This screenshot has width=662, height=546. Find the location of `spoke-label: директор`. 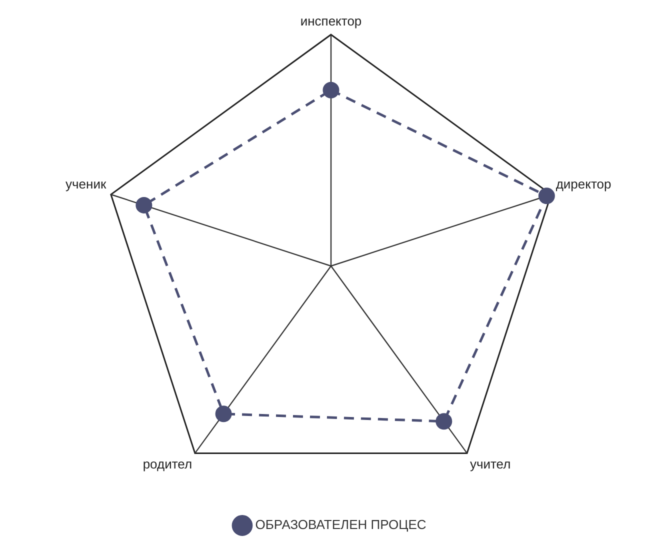

spoke-label: директор is located at coordinates (584, 184).